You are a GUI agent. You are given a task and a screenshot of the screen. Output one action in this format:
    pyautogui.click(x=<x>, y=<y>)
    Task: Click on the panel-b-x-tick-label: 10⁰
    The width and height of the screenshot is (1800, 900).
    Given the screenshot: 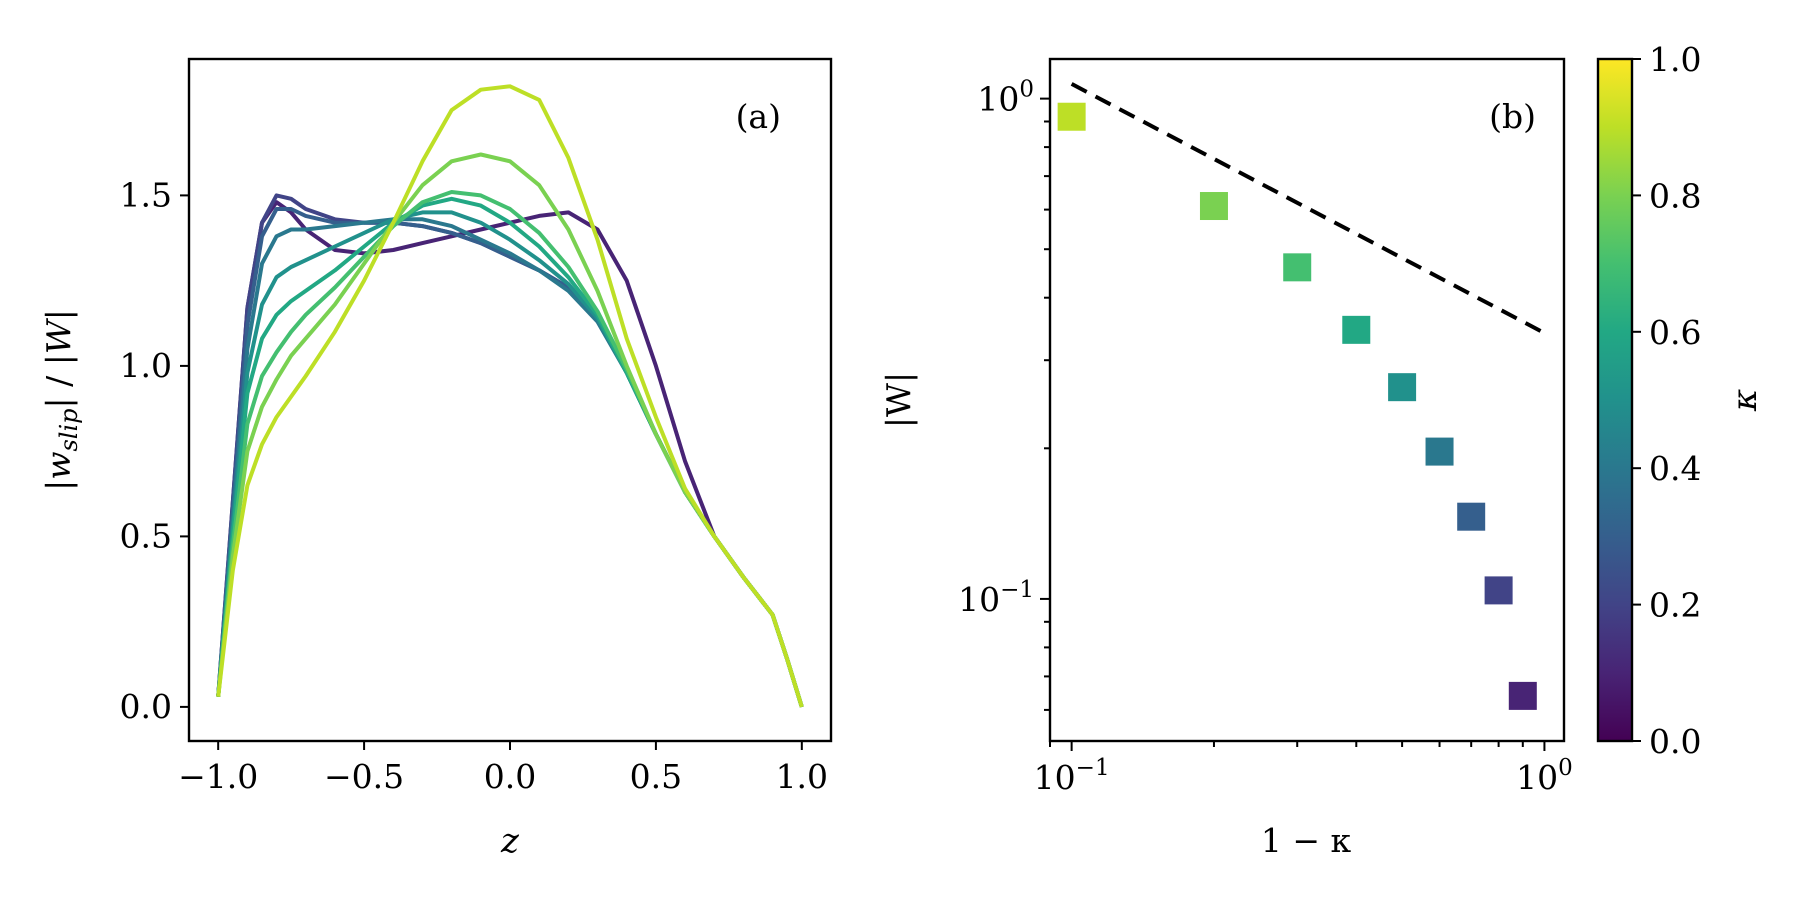 What is the action you would take?
    pyautogui.click(x=1544, y=776)
    